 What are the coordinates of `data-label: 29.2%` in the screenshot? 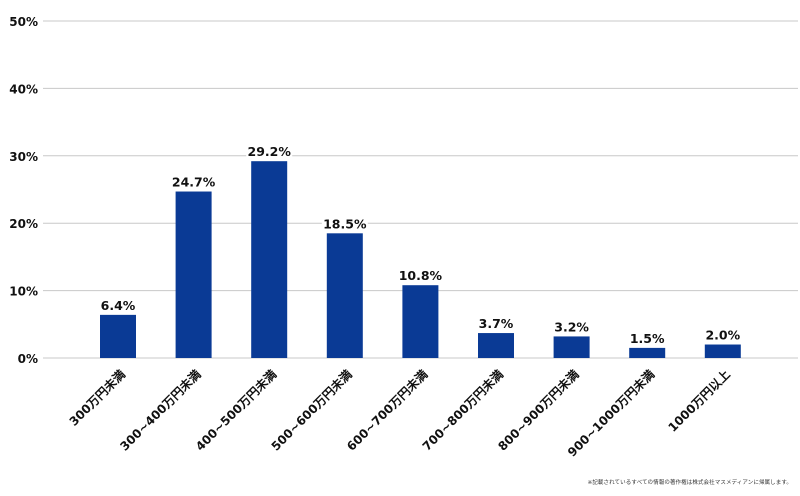 It's located at (270, 151).